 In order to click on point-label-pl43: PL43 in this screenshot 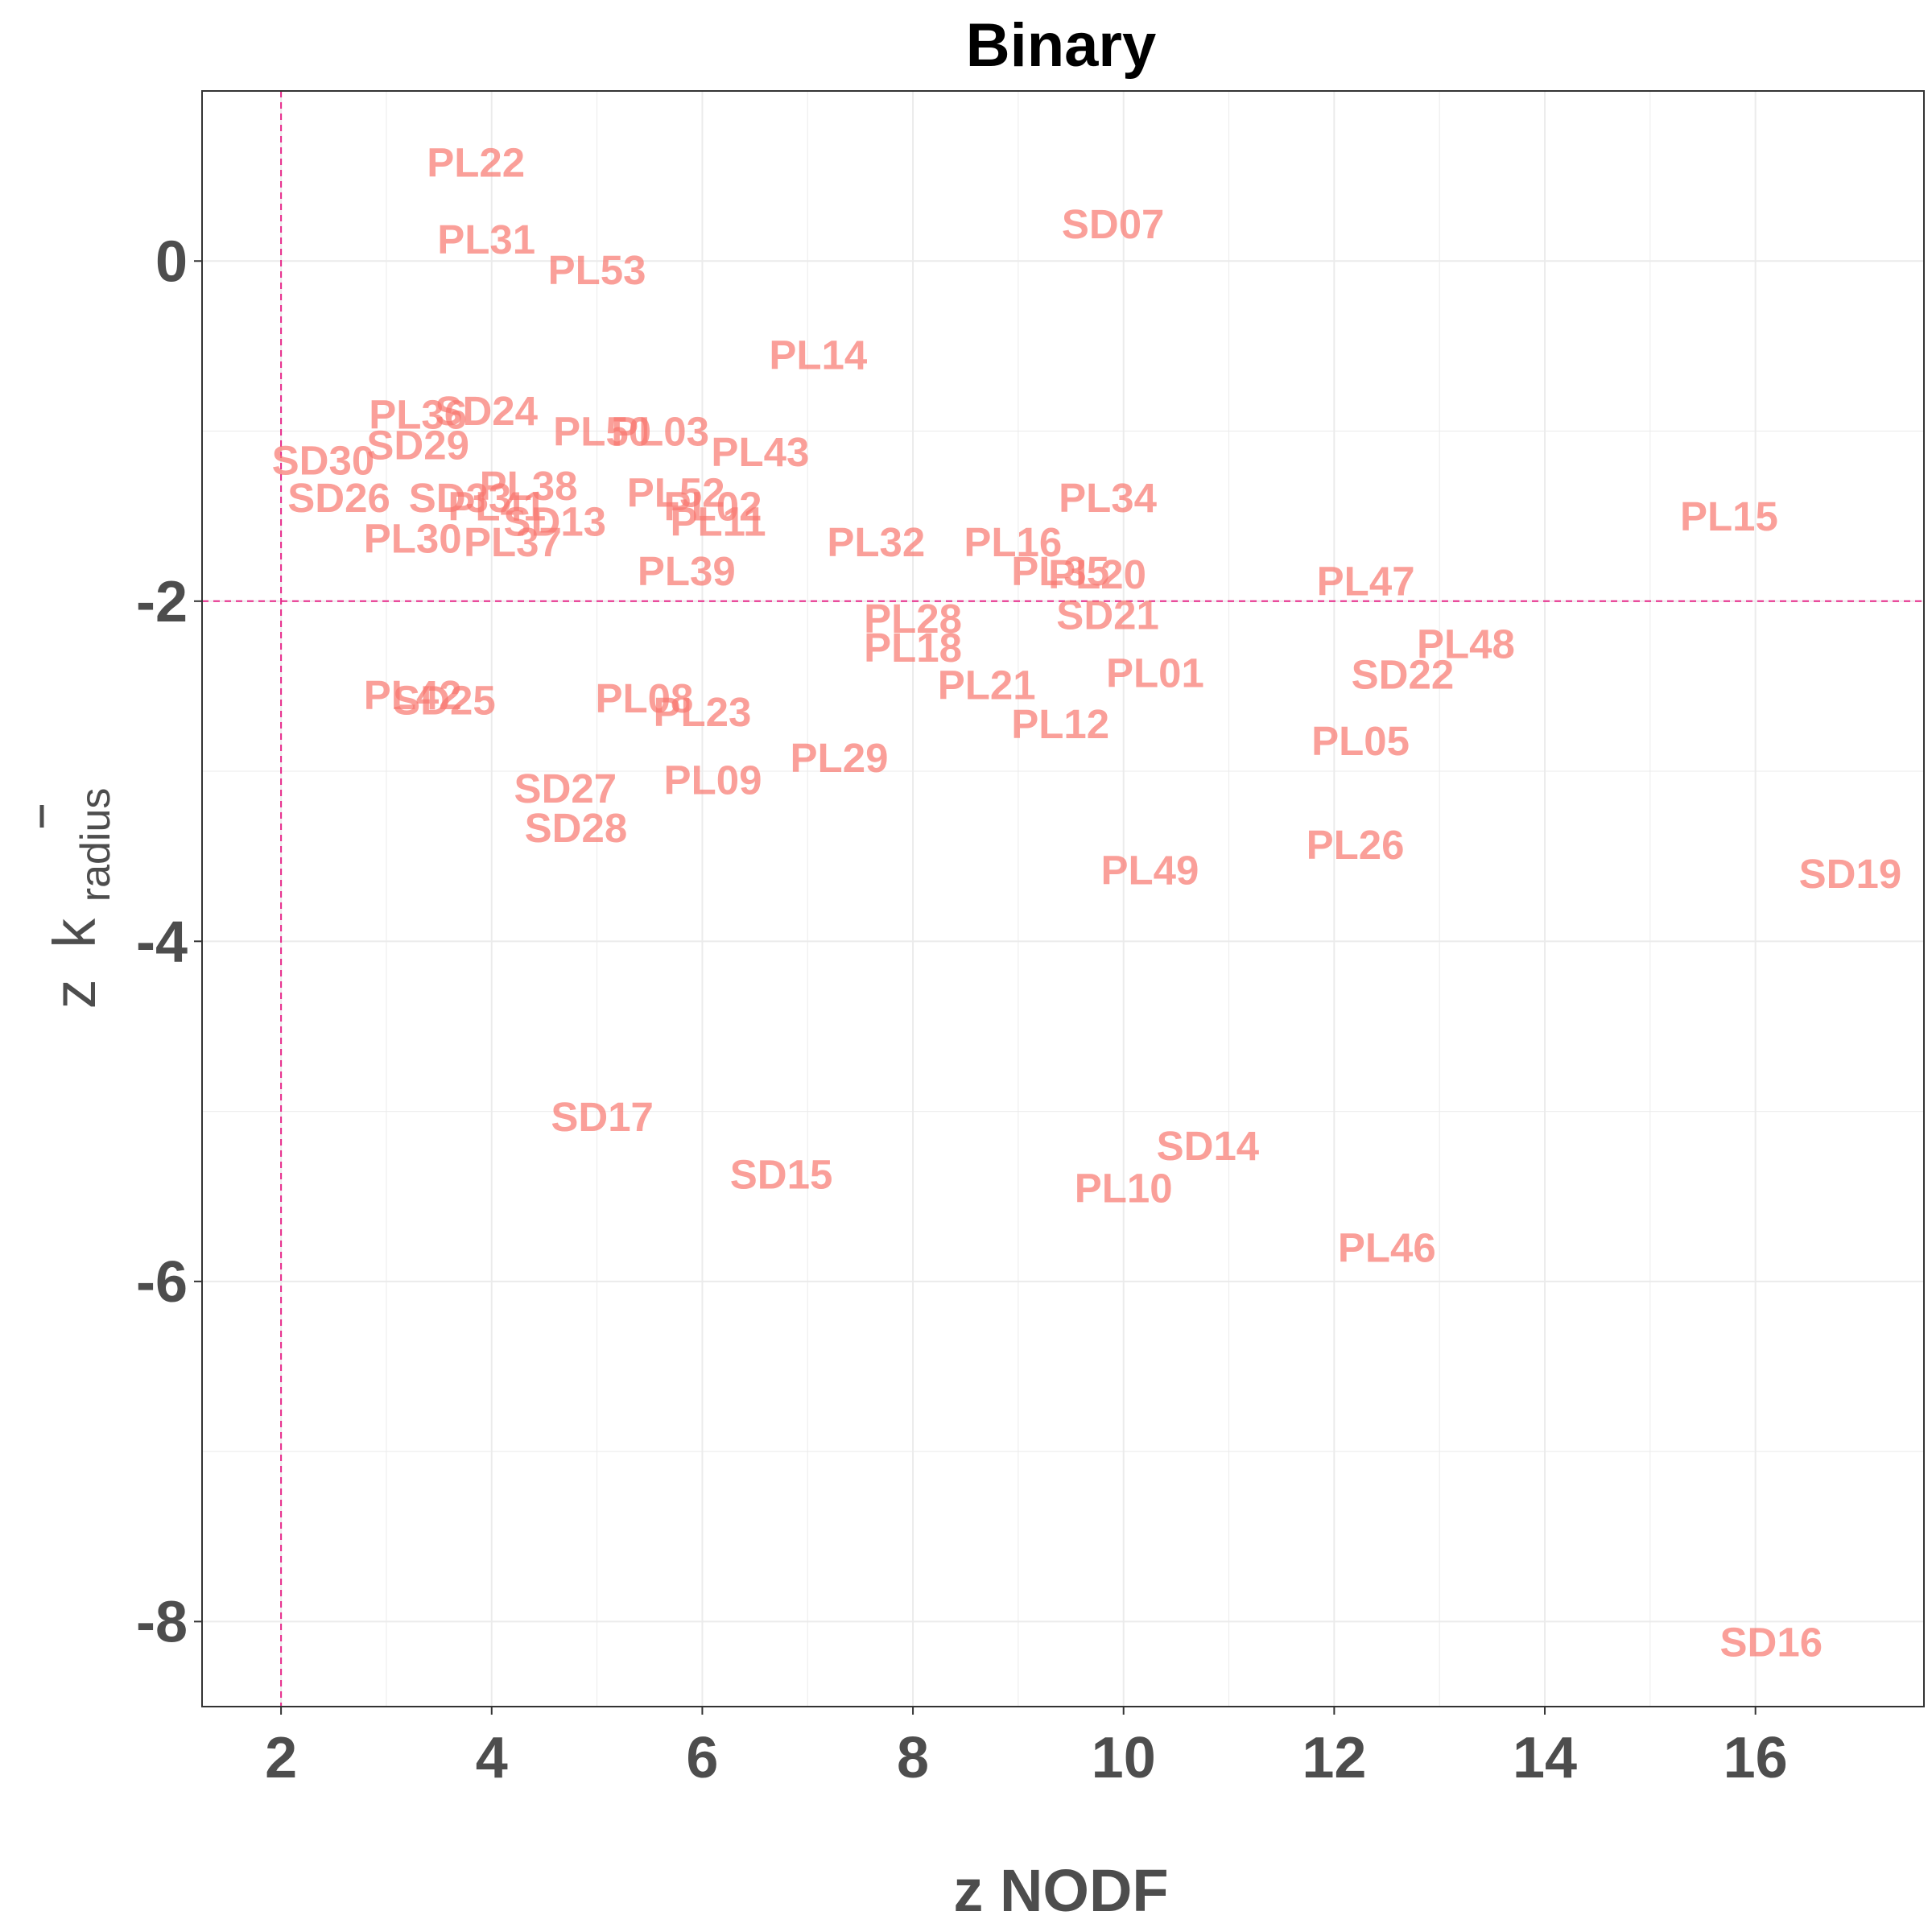, I will do `click(760, 452)`.